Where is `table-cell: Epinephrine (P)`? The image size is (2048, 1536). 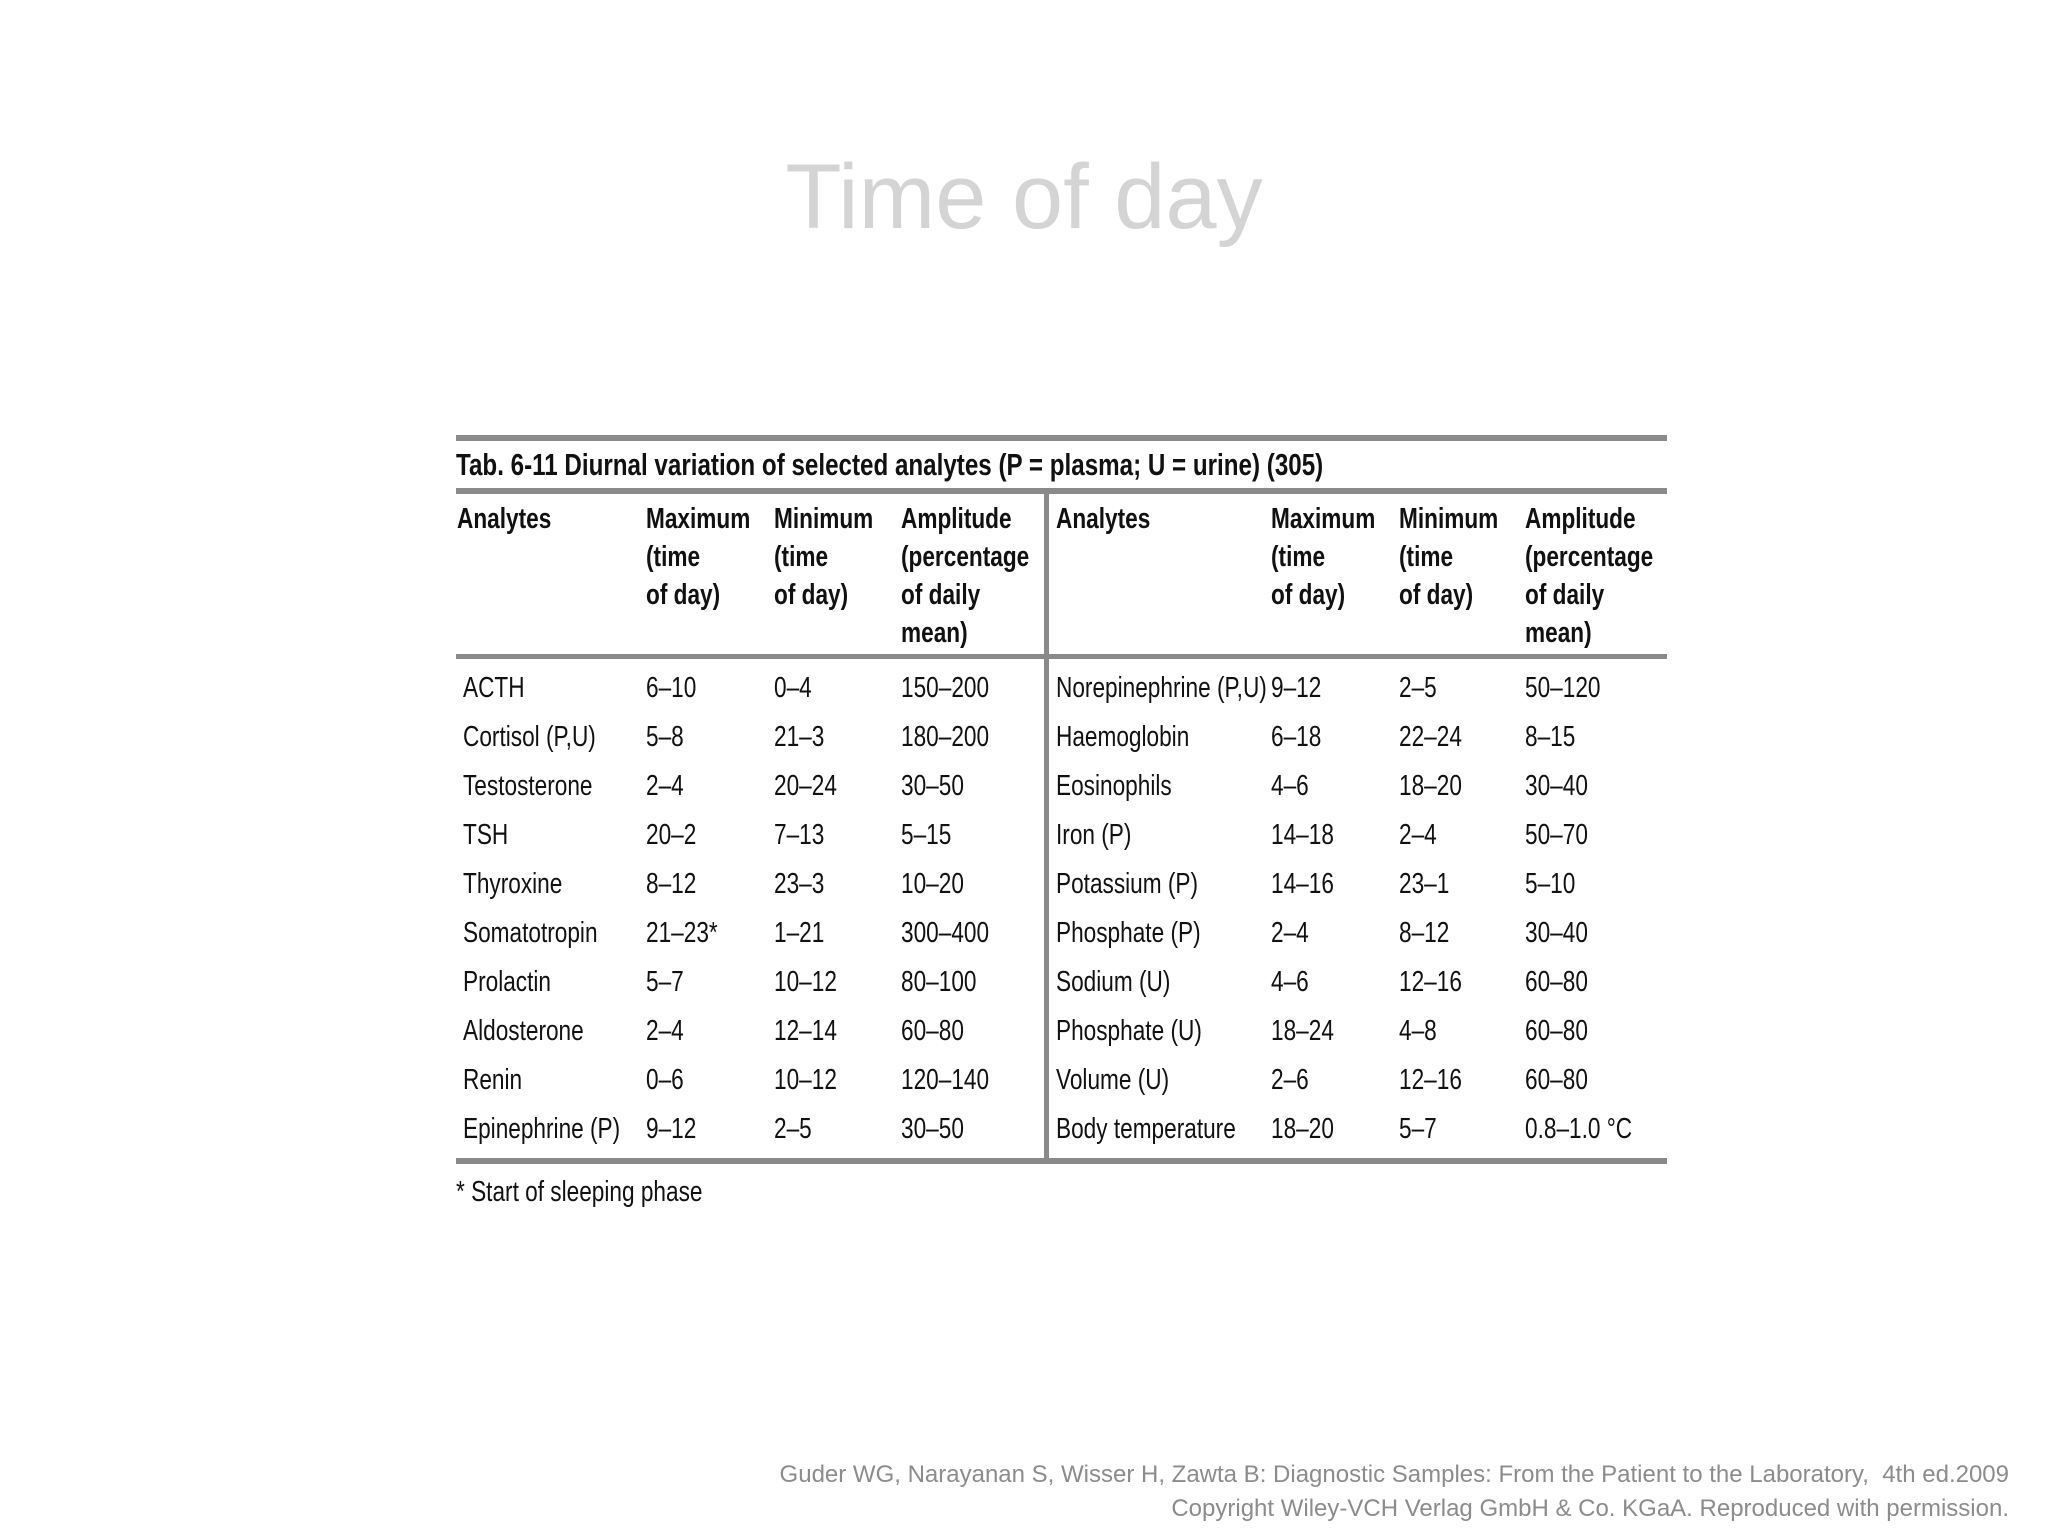 table-cell: Epinephrine (P) is located at coordinates (542, 1129).